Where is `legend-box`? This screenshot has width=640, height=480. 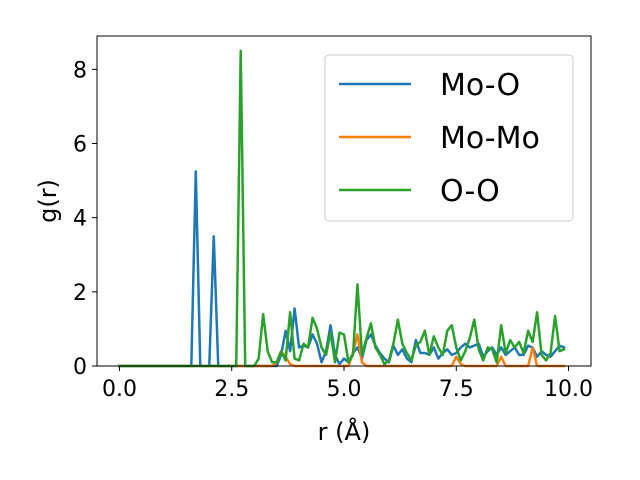 legend-box is located at coordinates (449, 138).